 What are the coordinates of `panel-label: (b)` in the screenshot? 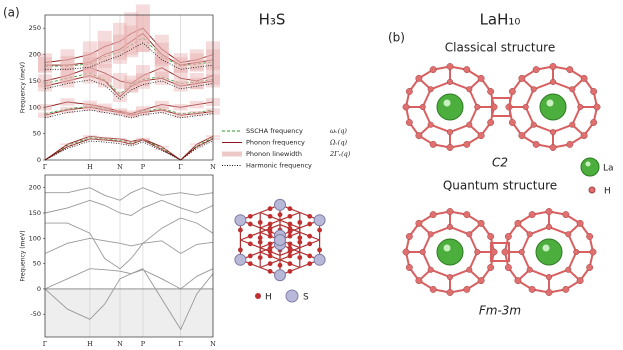 It's located at (396, 38).